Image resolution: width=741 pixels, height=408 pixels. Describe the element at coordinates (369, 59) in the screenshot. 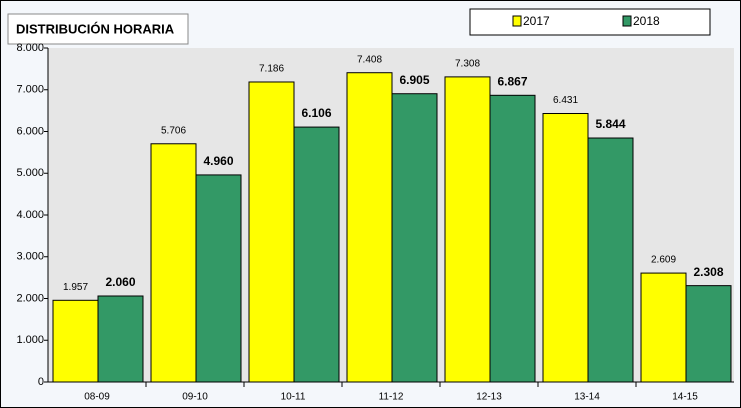

I see `value-label: 7.408` at that location.